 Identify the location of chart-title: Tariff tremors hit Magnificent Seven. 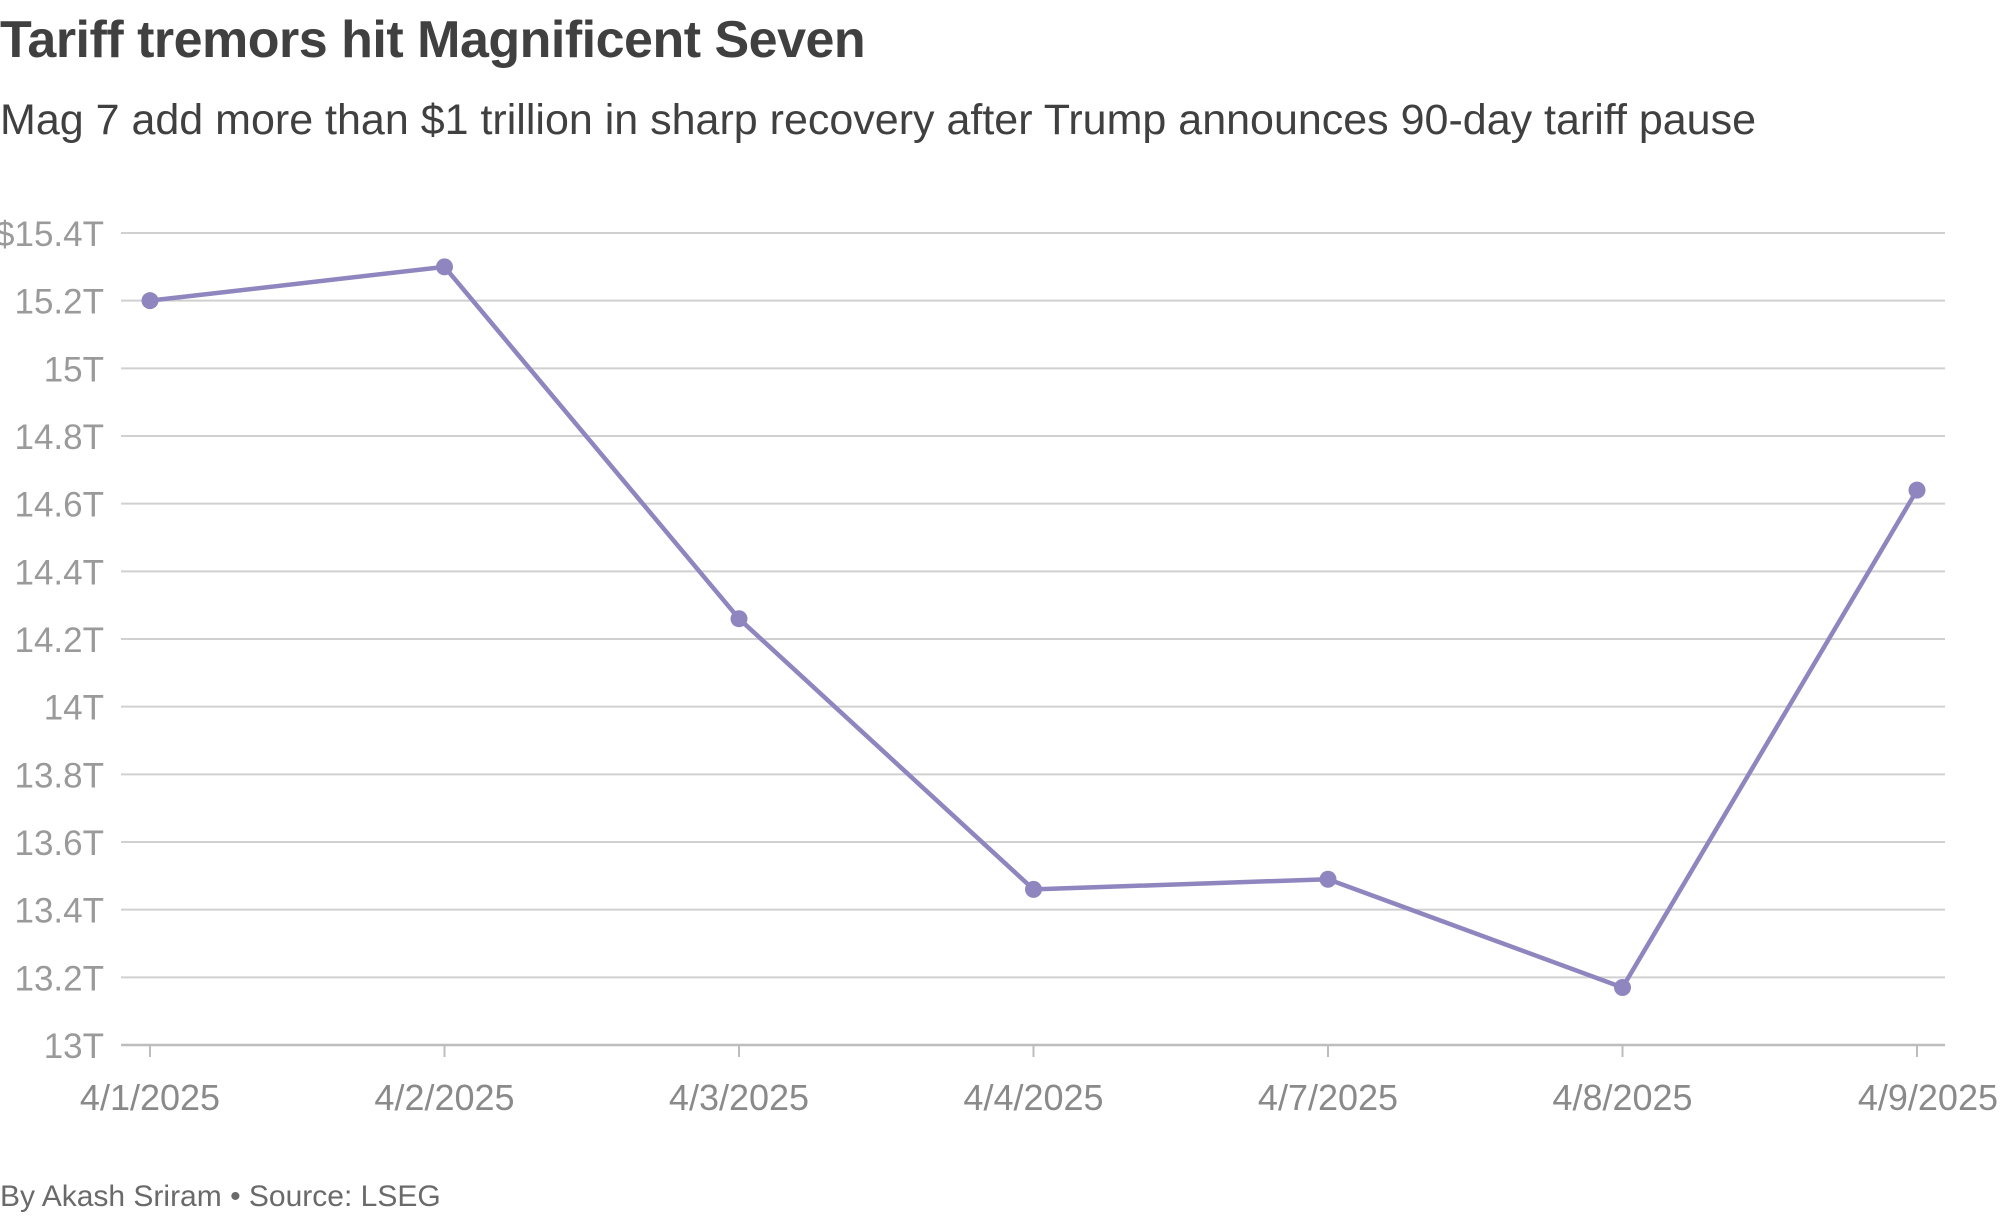
(433, 40).